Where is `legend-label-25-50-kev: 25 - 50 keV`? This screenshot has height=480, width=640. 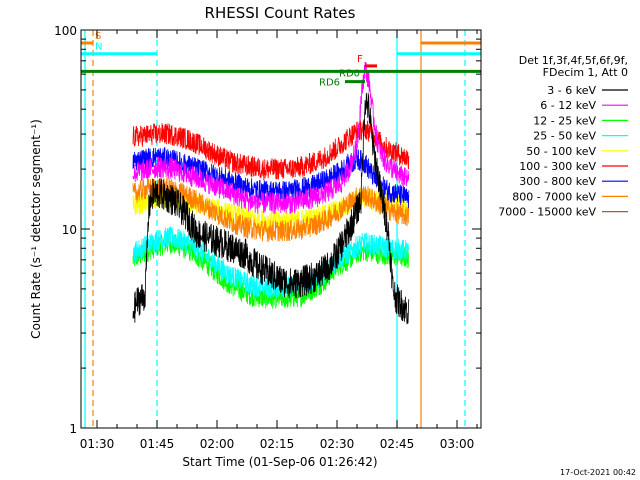 legend-label-25-50-kev: 25 - 50 keV is located at coordinates (564, 136).